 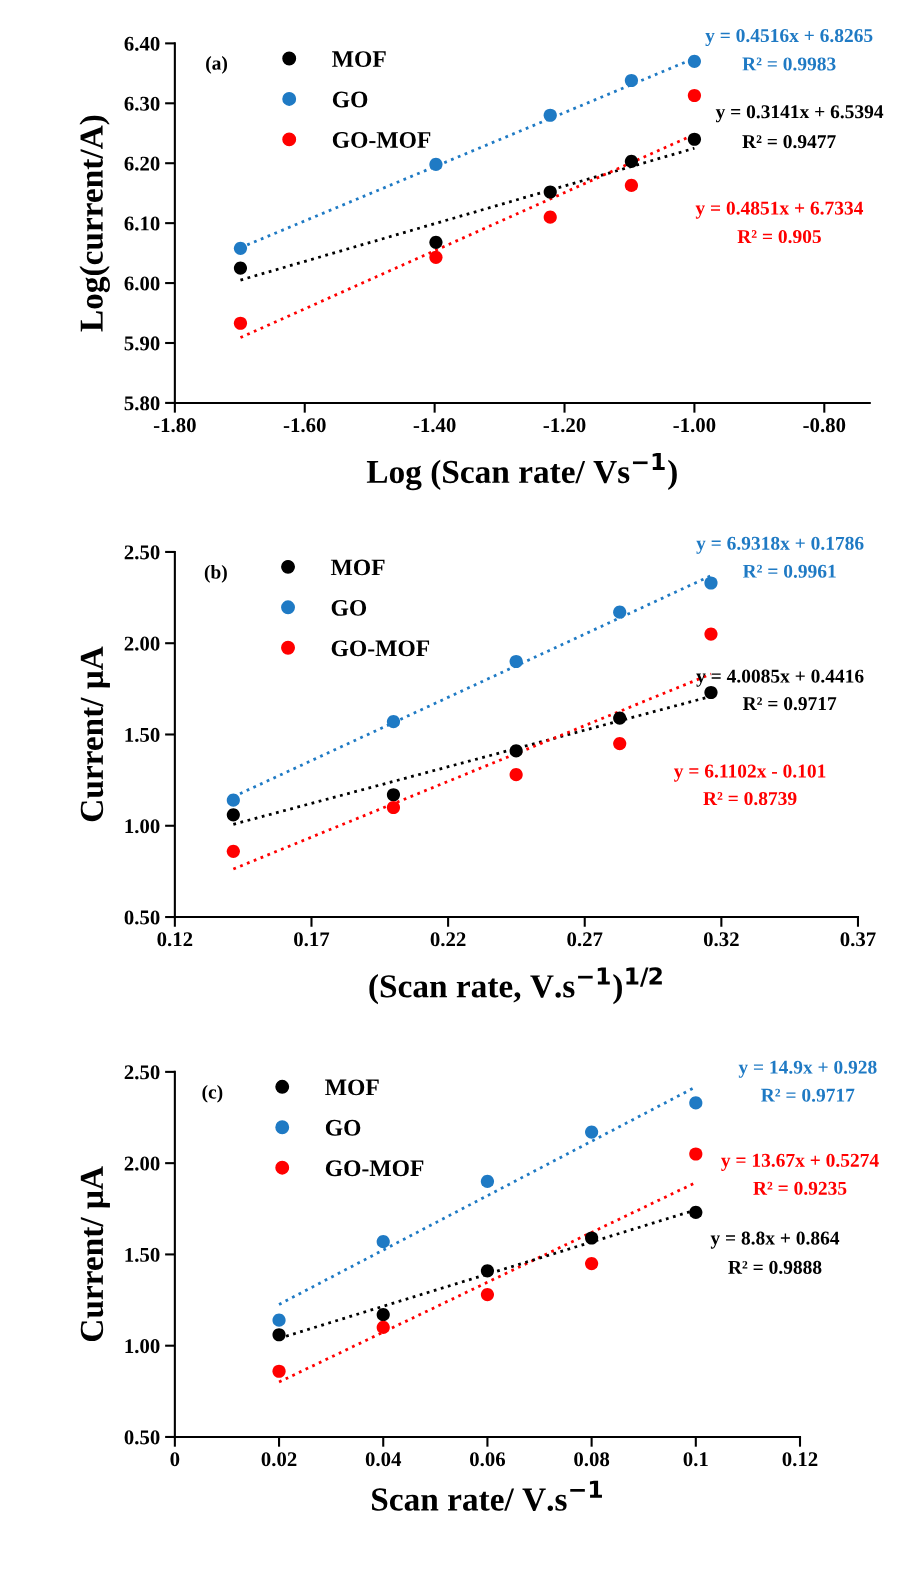 I want to click on x-tick-label: 0.02, so click(x=279, y=1459).